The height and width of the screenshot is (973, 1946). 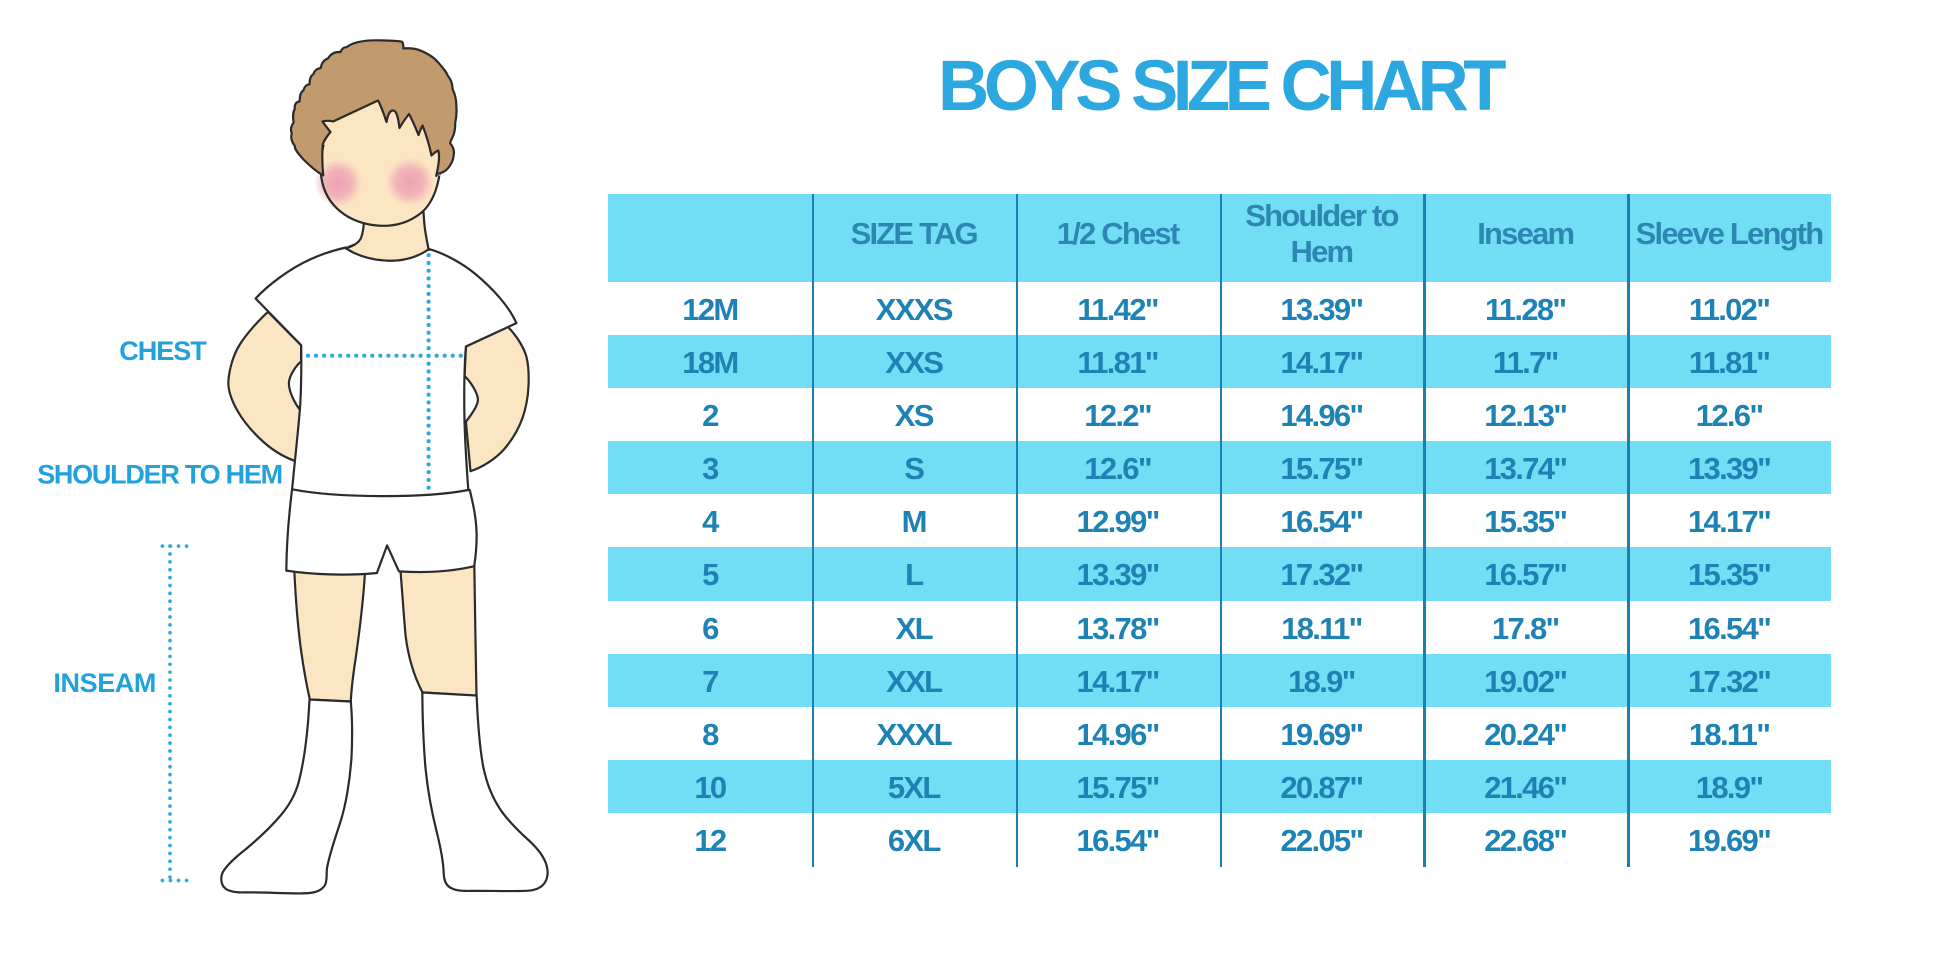 I want to click on svg-text: SHOULDER TO HEM, so click(x=159, y=475).